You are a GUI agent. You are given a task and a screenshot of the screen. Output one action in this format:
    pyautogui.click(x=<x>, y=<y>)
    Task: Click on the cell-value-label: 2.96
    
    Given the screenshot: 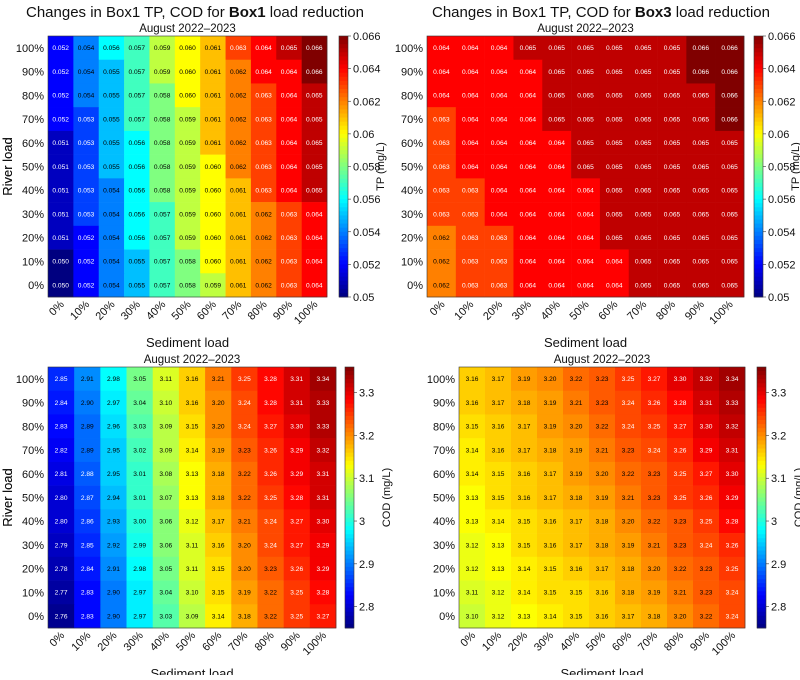 What is the action you would take?
    pyautogui.click(x=113, y=427)
    